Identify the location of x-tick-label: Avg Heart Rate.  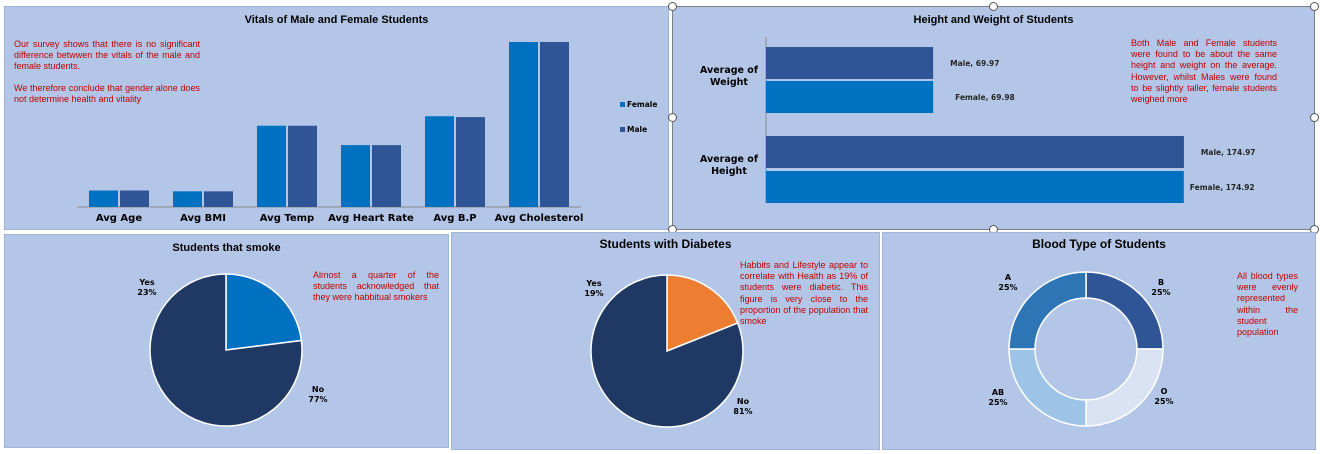
(371, 218).